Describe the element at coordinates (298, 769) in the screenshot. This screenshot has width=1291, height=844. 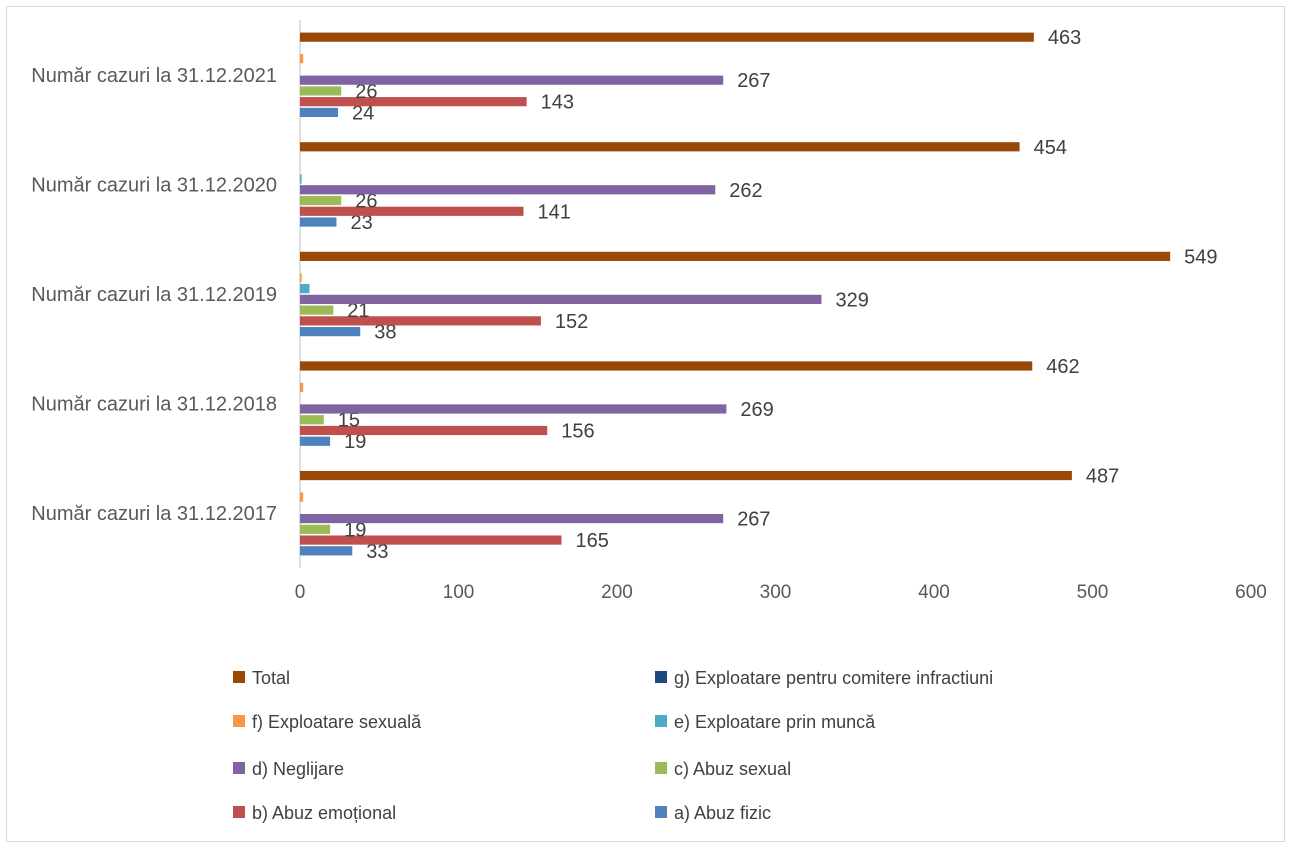
I see `legend-entry: d) Neglijare` at that location.